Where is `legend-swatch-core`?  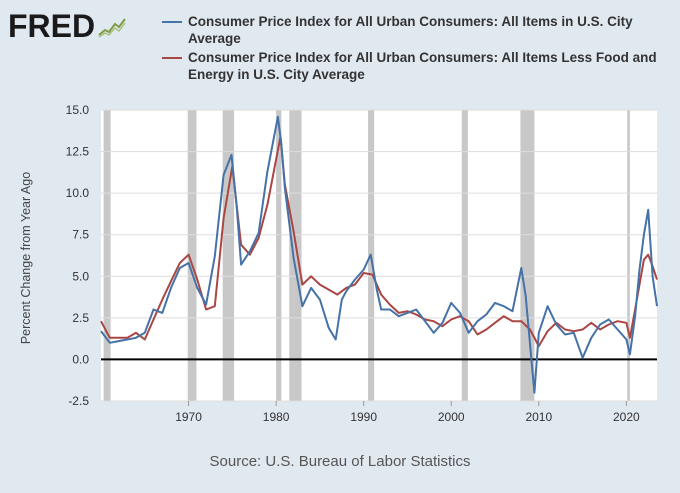 legend-swatch-core is located at coordinates (172, 58).